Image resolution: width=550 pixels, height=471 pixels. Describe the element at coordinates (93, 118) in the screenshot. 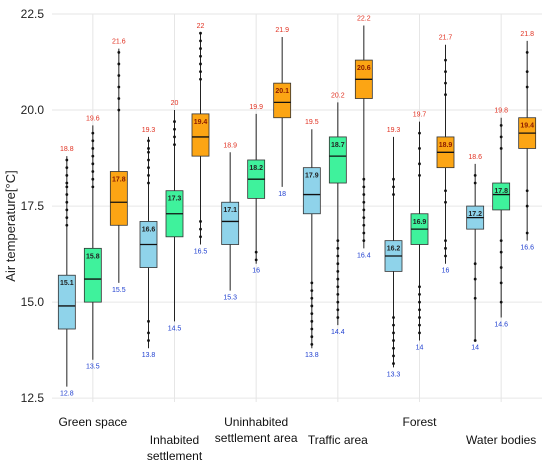

I see `max-label: 19.6` at that location.